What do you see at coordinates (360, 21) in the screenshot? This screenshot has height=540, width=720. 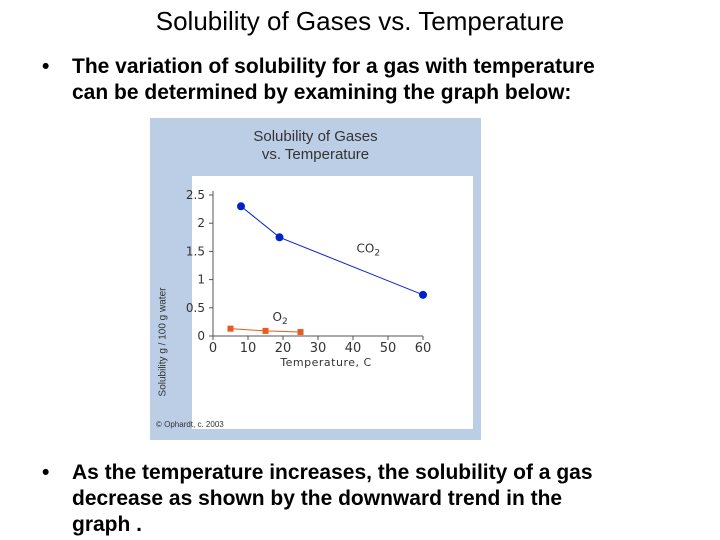 I see `slide-title: Solubility of Gases vs. Temperature` at bounding box center [360, 21].